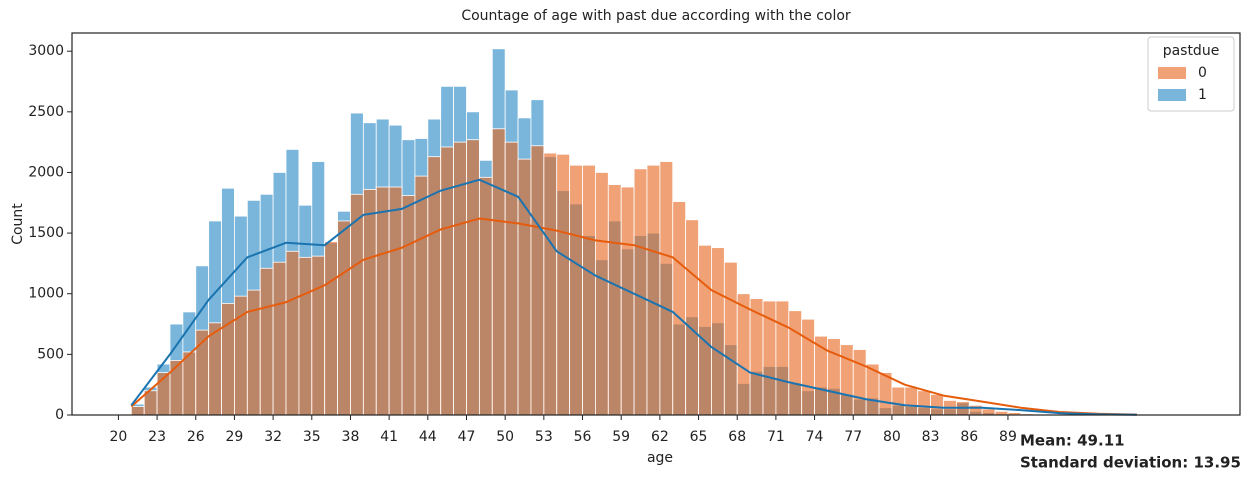 The height and width of the screenshot is (480, 1250). I want to click on x-tick-label: 83, so click(931, 437).